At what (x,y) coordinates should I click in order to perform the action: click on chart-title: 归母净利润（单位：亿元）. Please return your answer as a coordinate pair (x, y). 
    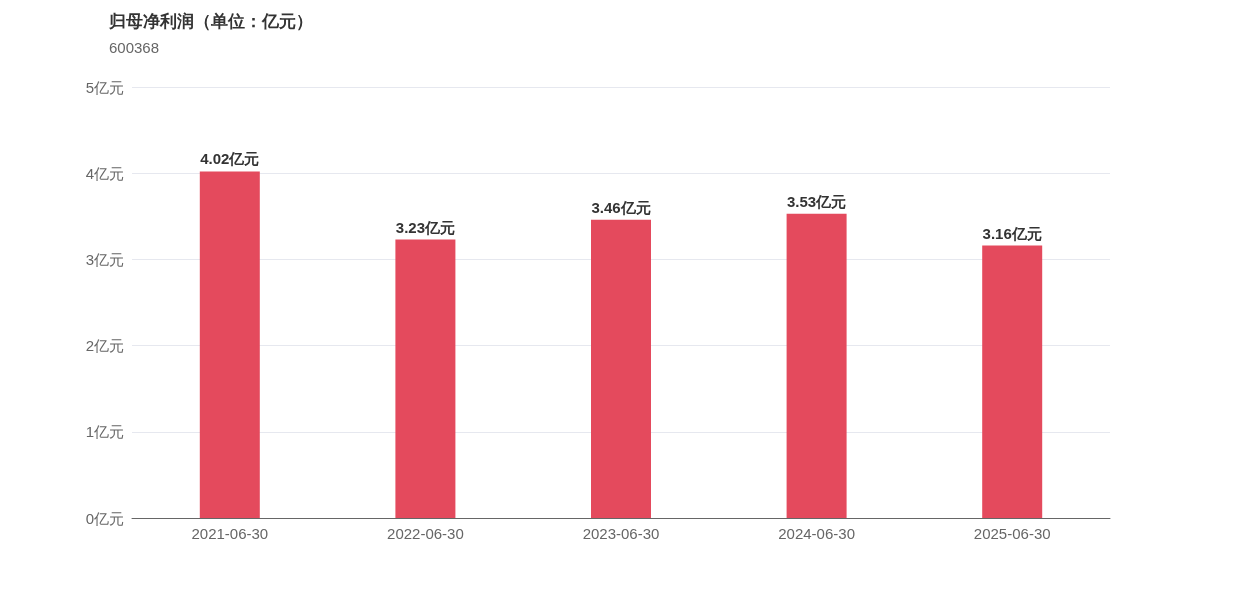
    Looking at the image, I should click on (210, 21).